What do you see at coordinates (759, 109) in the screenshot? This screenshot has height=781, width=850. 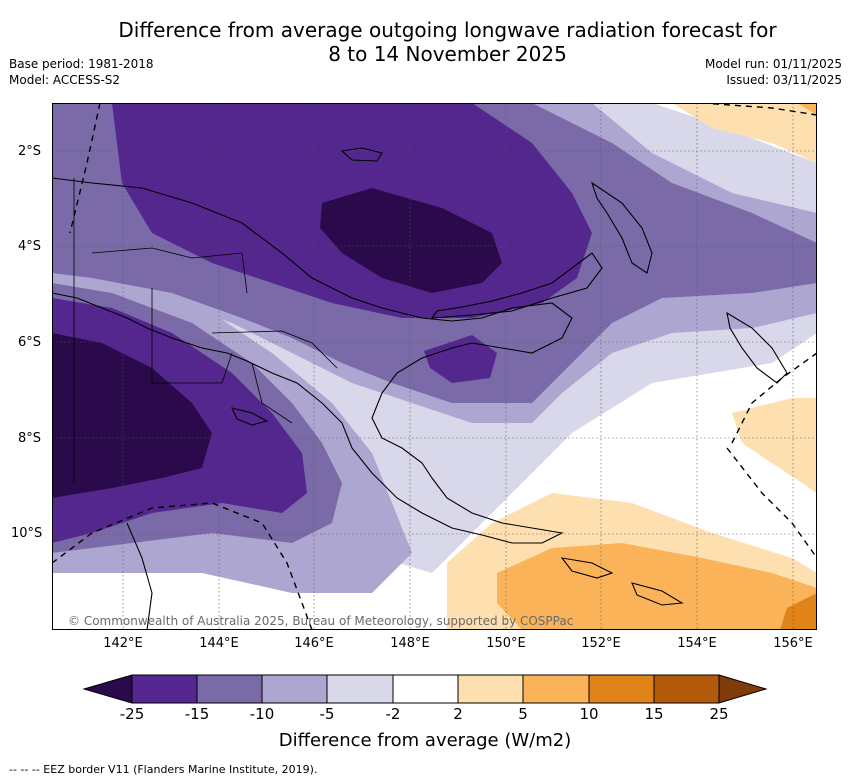 I see `eez-northeast` at bounding box center [759, 109].